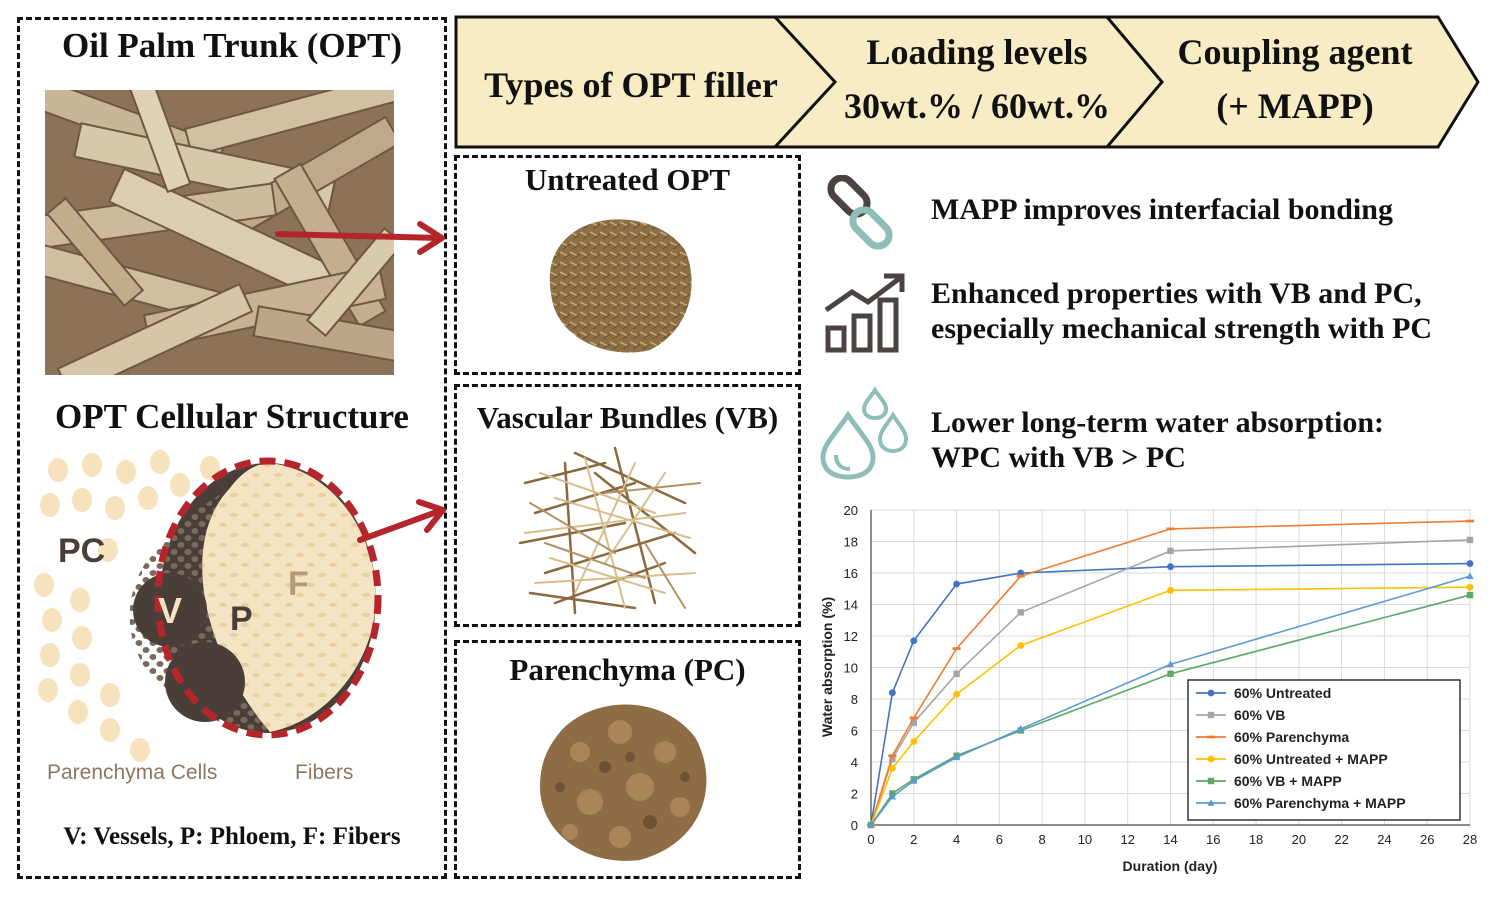 Image resolution: width=1500 pixels, height=900 pixels. I want to click on chart-ytick-label: 16, so click(851, 573).